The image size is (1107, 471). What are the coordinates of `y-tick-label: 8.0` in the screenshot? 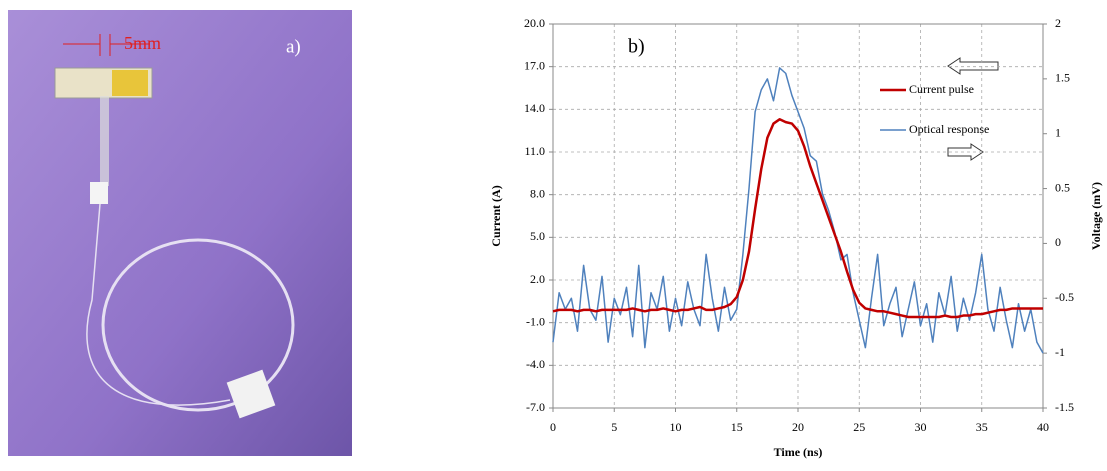 It's located at (537, 193).